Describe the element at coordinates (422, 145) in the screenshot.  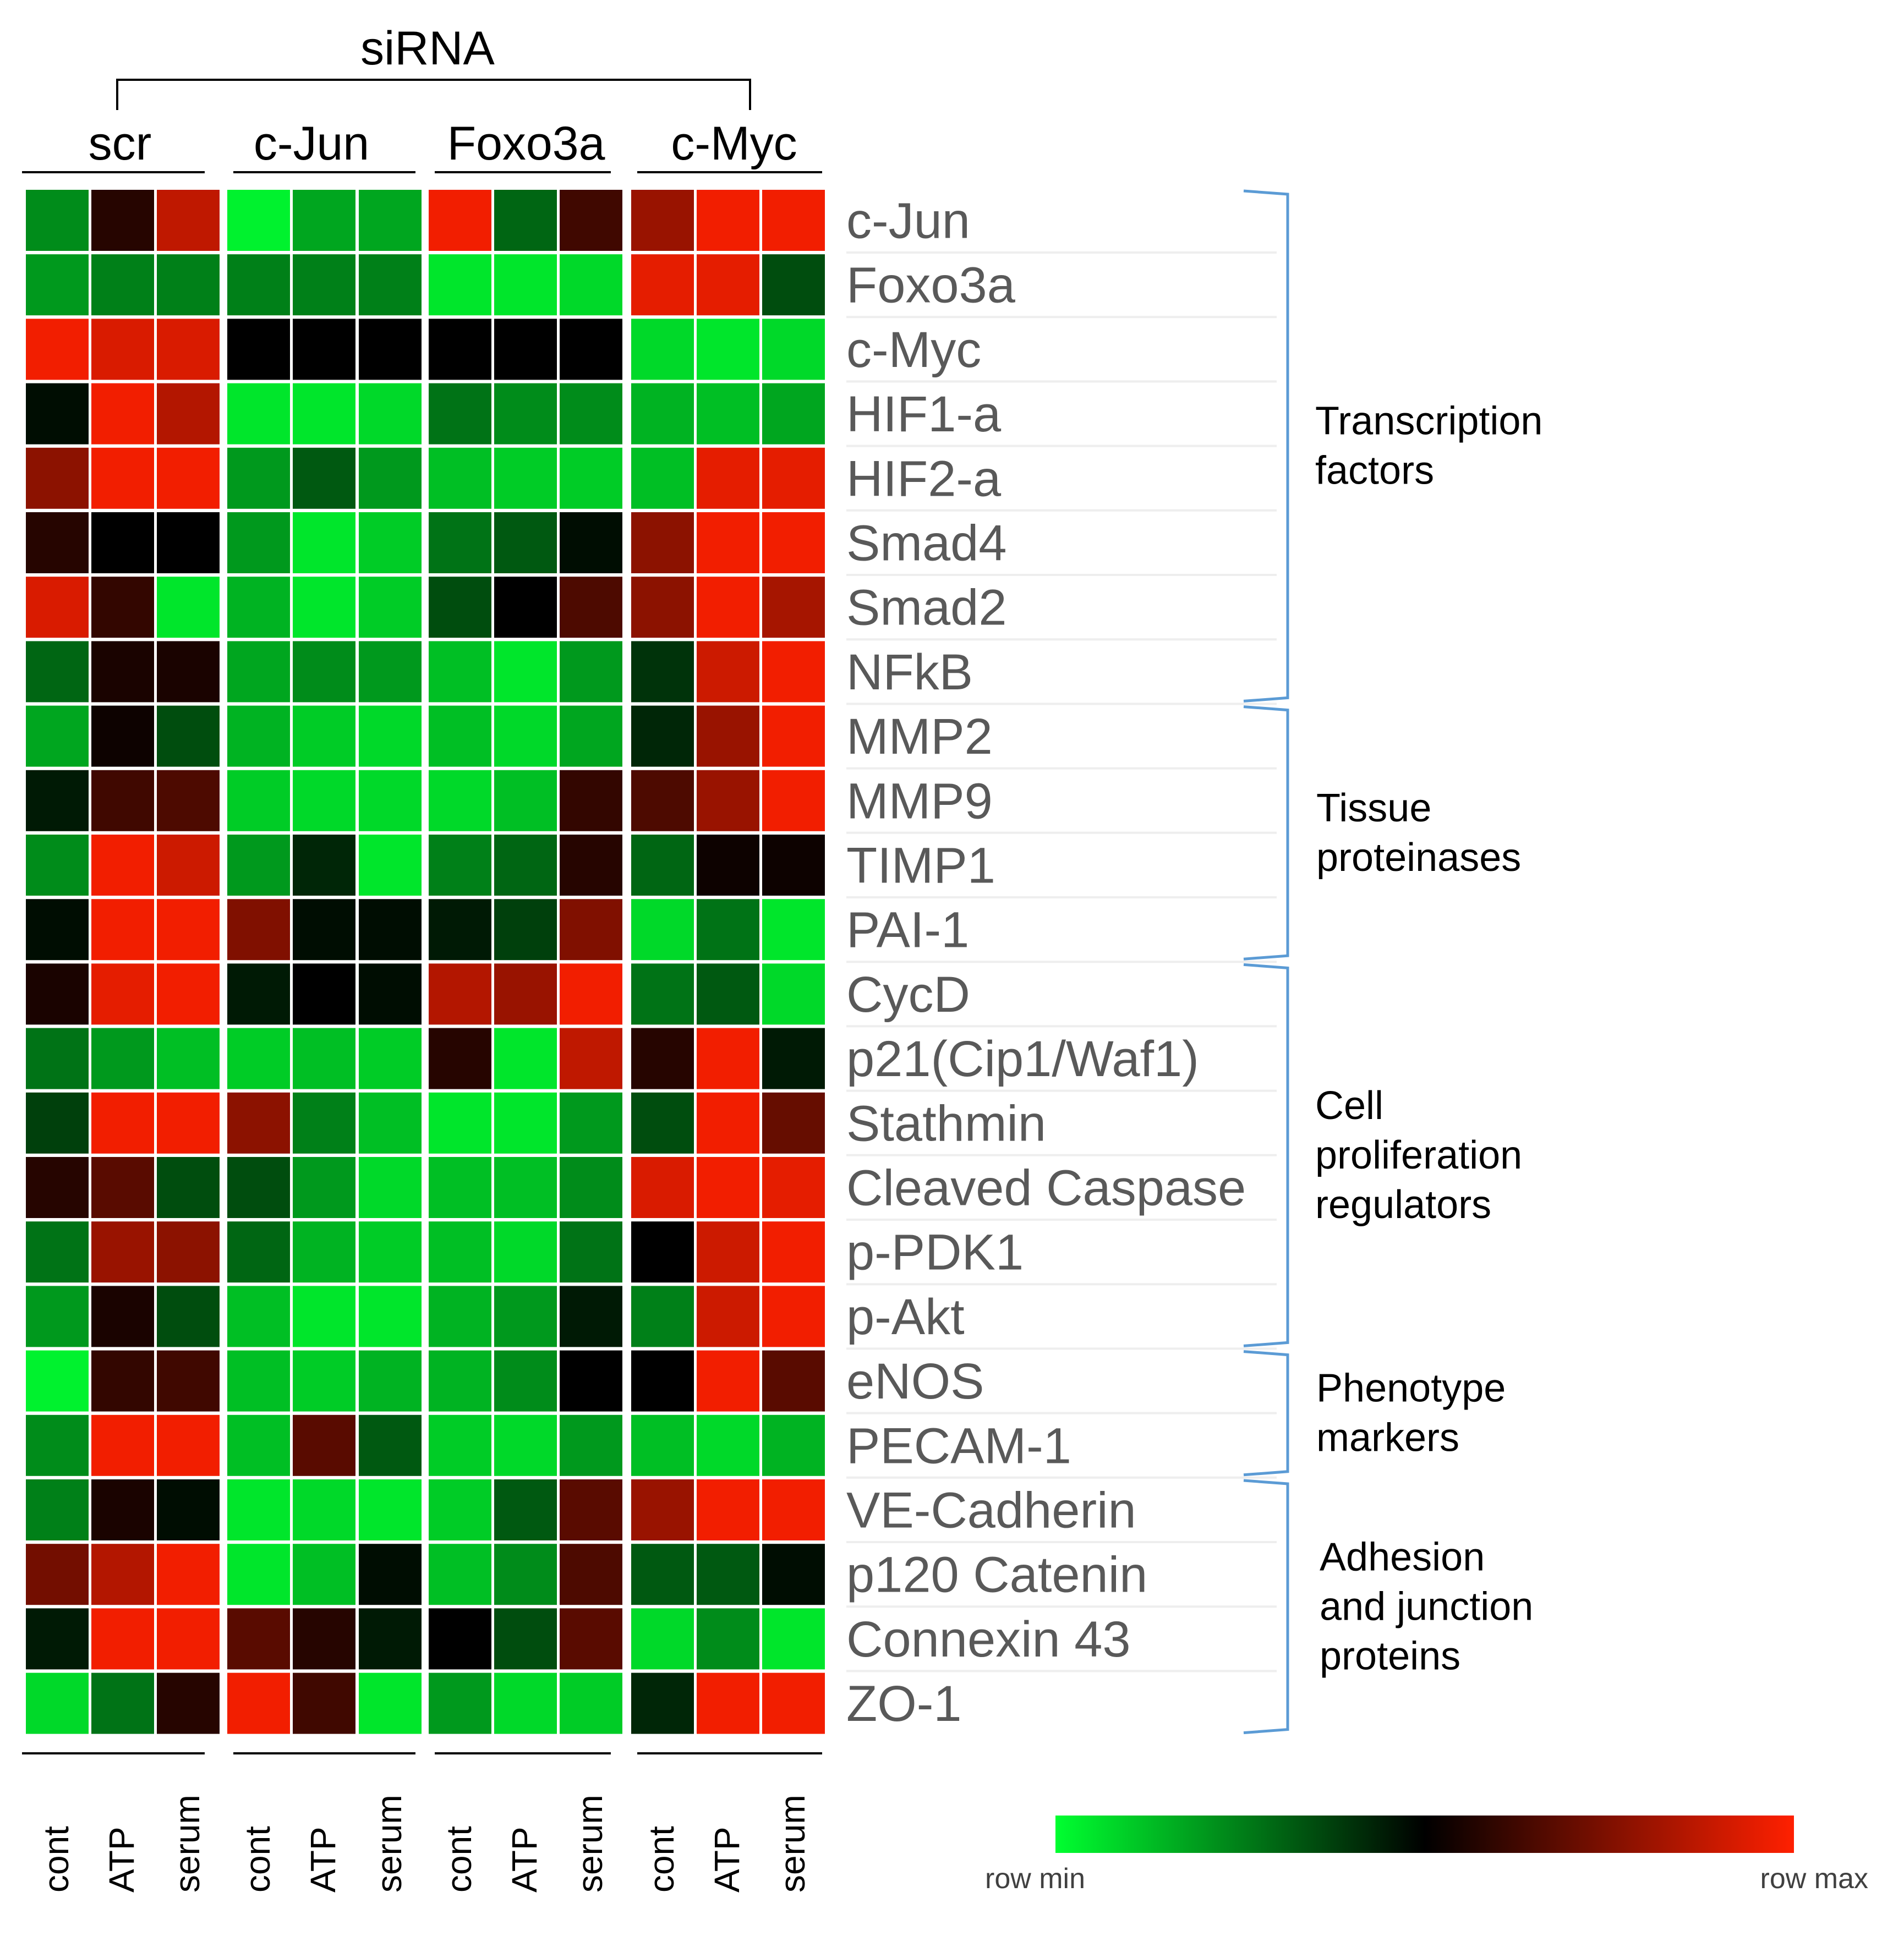
I see `group-labels: scr c-Jun Foxo3a c-Myc` at that location.